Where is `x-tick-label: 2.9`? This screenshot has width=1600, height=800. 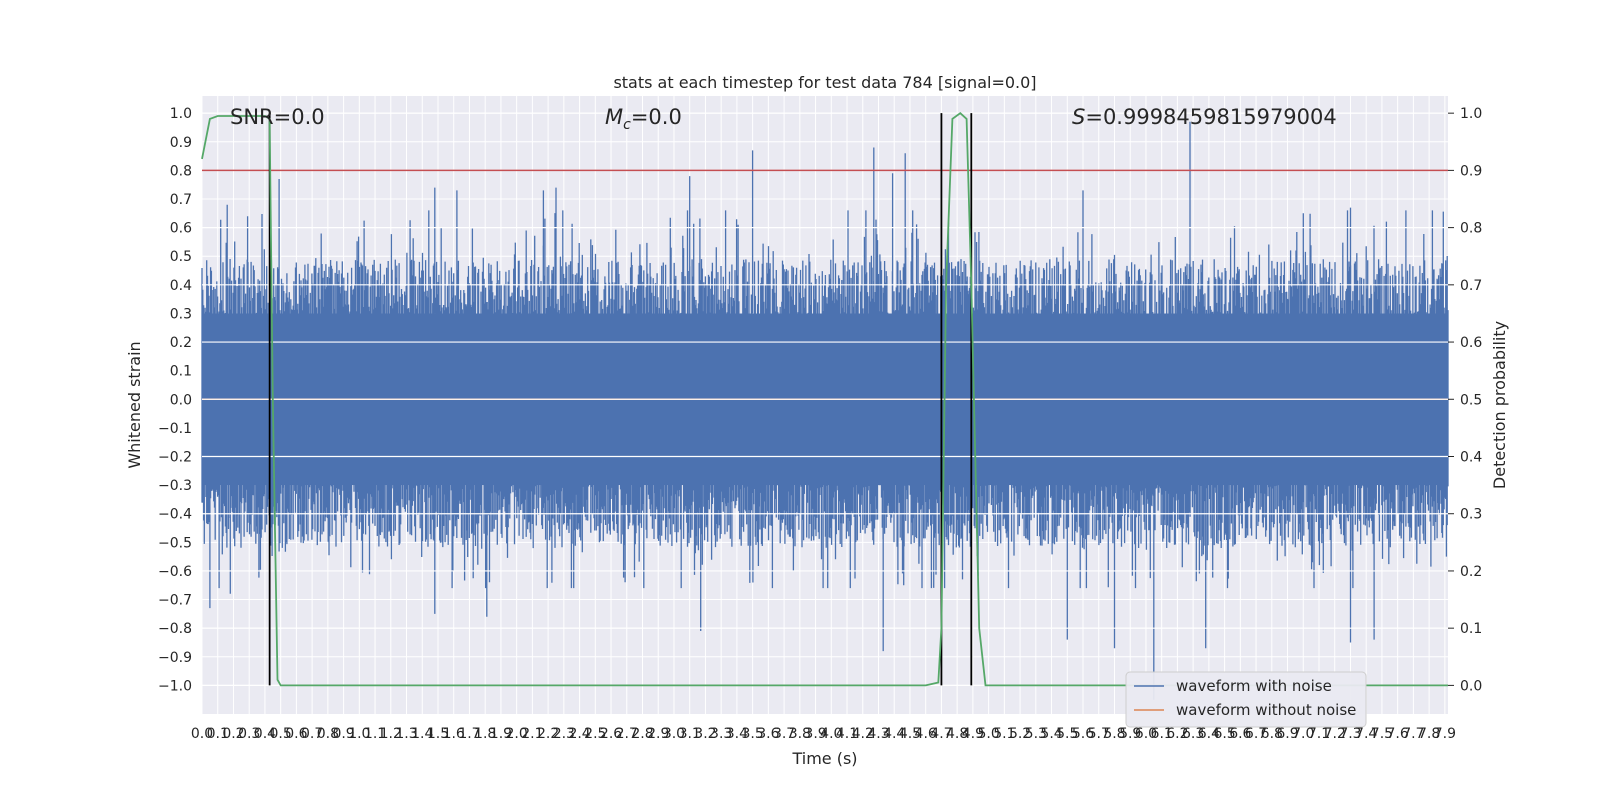
x-tick-label: 2.9 is located at coordinates (658, 734).